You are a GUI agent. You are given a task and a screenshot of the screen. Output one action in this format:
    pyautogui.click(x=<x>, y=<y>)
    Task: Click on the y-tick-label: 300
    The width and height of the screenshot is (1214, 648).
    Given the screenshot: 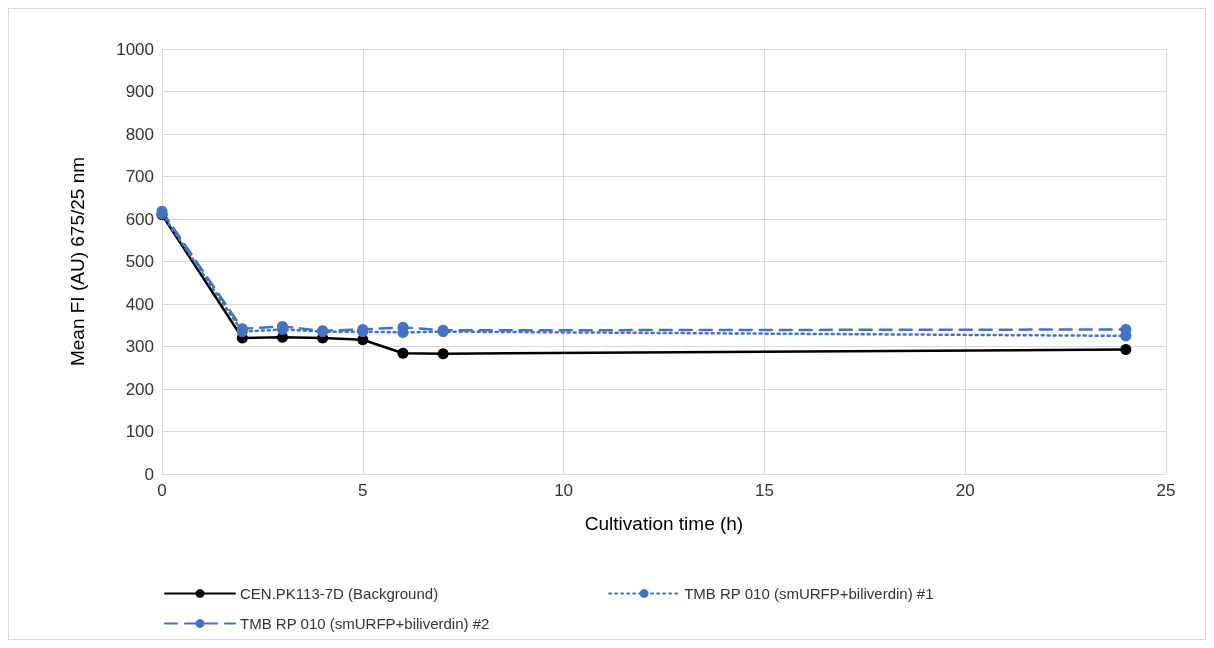 What is the action you would take?
    pyautogui.click(x=139, y=346)
    